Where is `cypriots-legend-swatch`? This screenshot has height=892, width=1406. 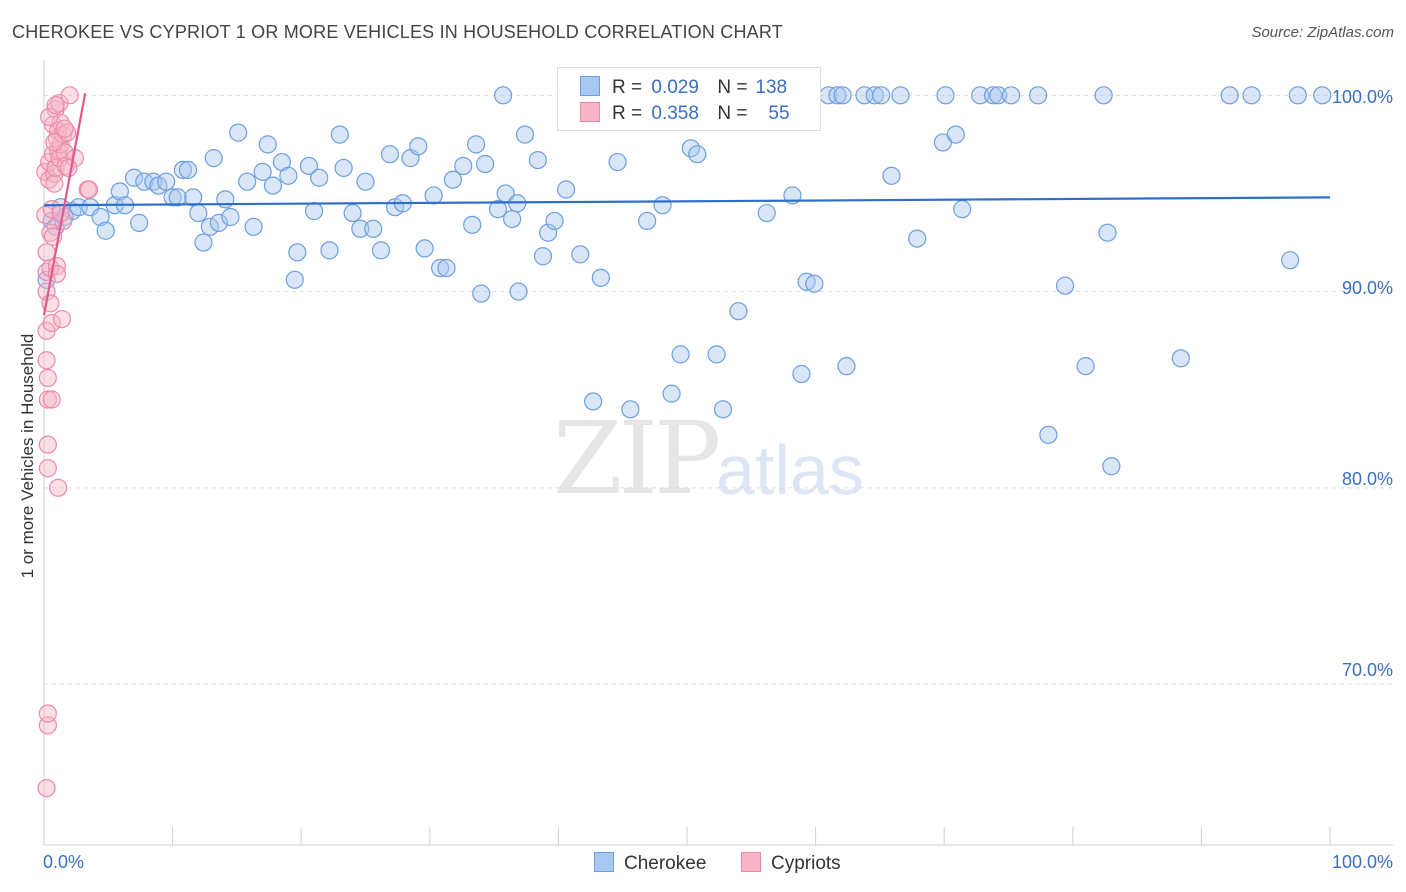 cypriots-legend-swatch is located at coordinates (751, 862).